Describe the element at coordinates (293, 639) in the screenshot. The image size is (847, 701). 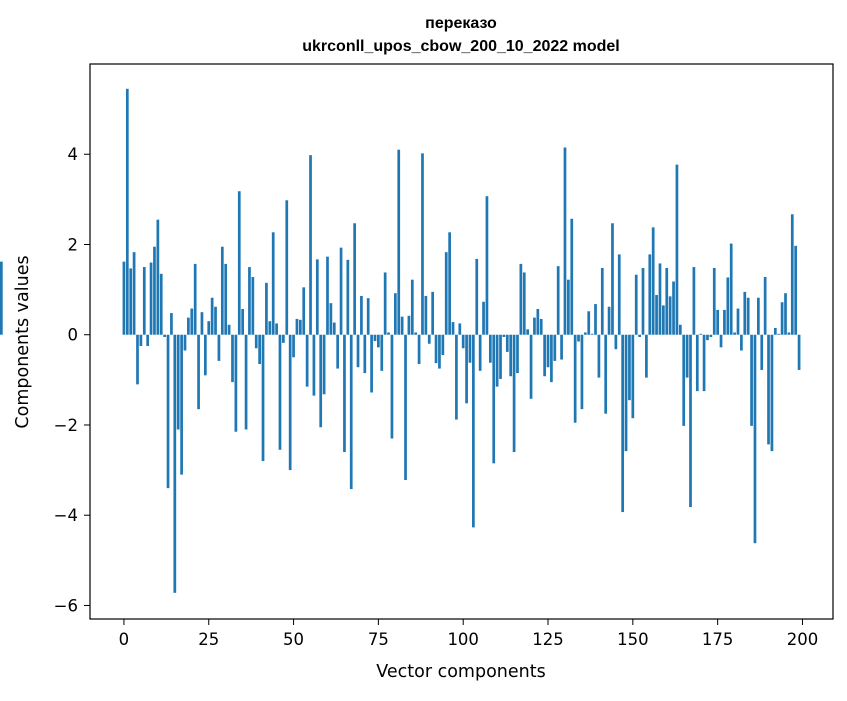
I see `x-tick-label: 50` at that location.